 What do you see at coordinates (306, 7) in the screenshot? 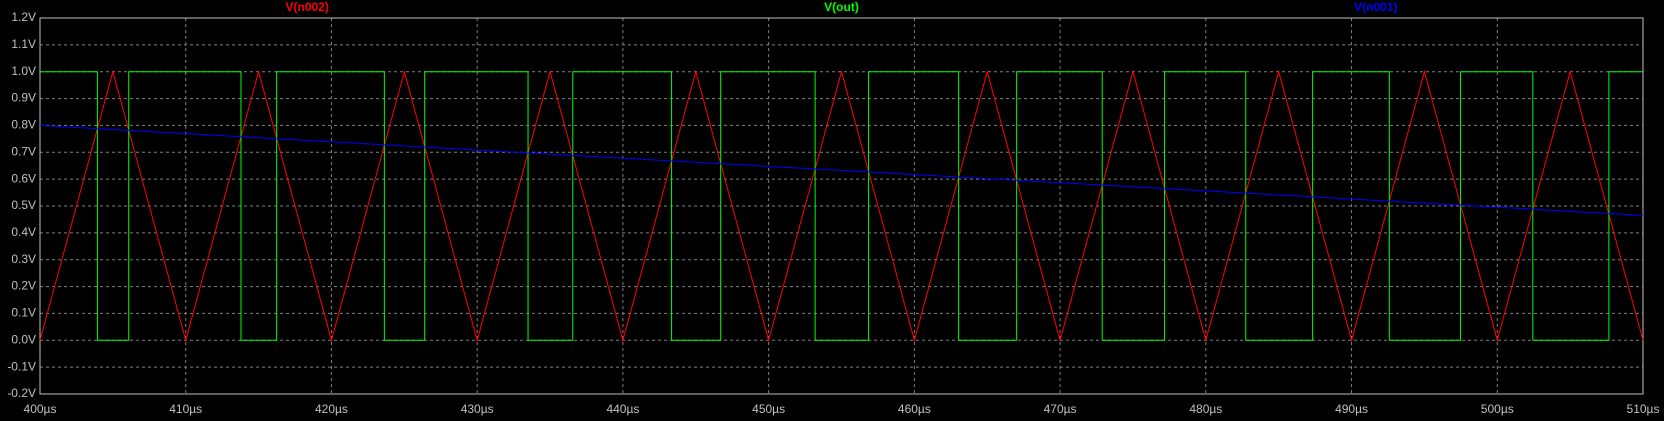
I see `legend-label: V(n002)` at bounding box center [306, 7].